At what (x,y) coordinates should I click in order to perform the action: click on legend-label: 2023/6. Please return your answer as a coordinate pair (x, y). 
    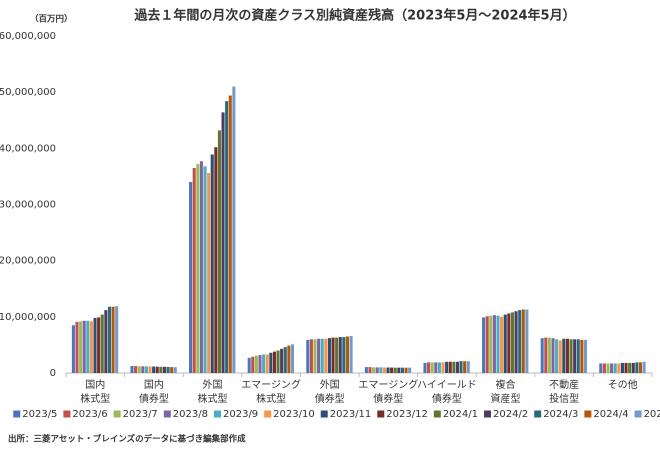
    Looking at the image, I should click on (89, 414).